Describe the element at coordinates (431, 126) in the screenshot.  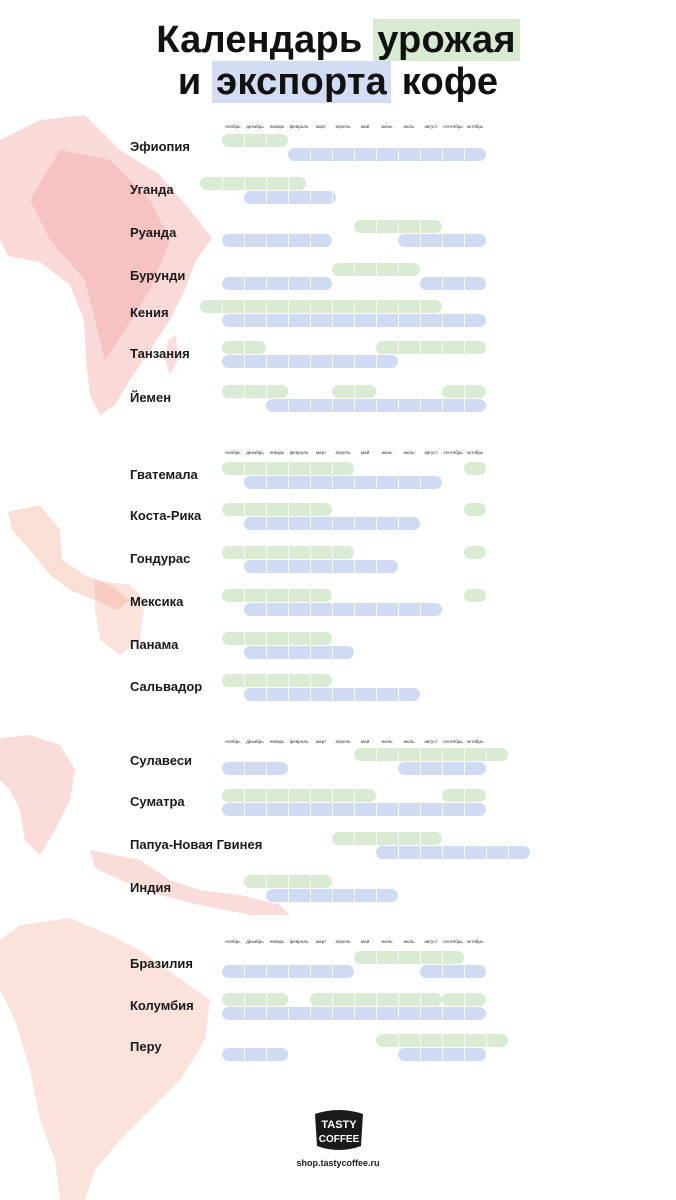
I see `month-label: август` at that location.